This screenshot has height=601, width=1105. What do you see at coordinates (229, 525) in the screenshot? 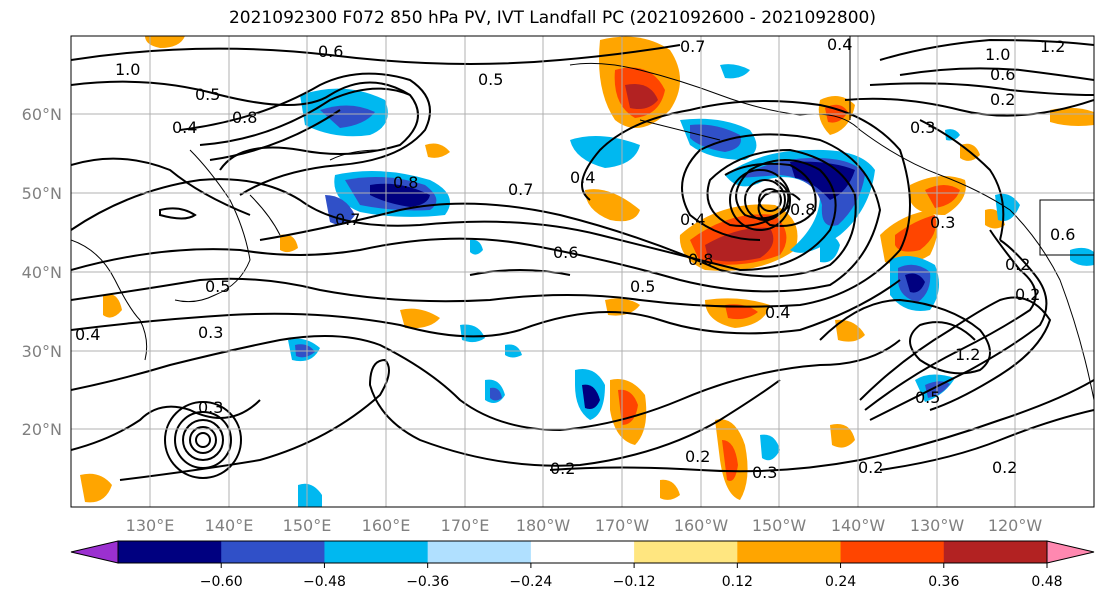
I see `lon-label: 140°E` at bounding box center [229, 525].